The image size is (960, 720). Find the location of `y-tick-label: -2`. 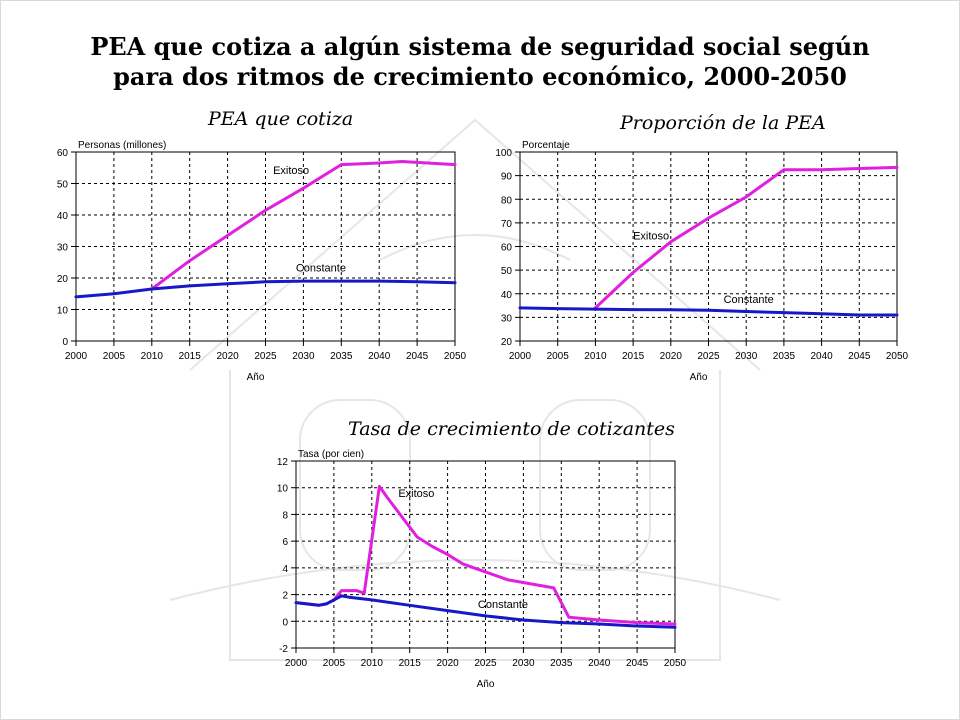

y-tick-label: -2 is located at coordinates (283, 649).